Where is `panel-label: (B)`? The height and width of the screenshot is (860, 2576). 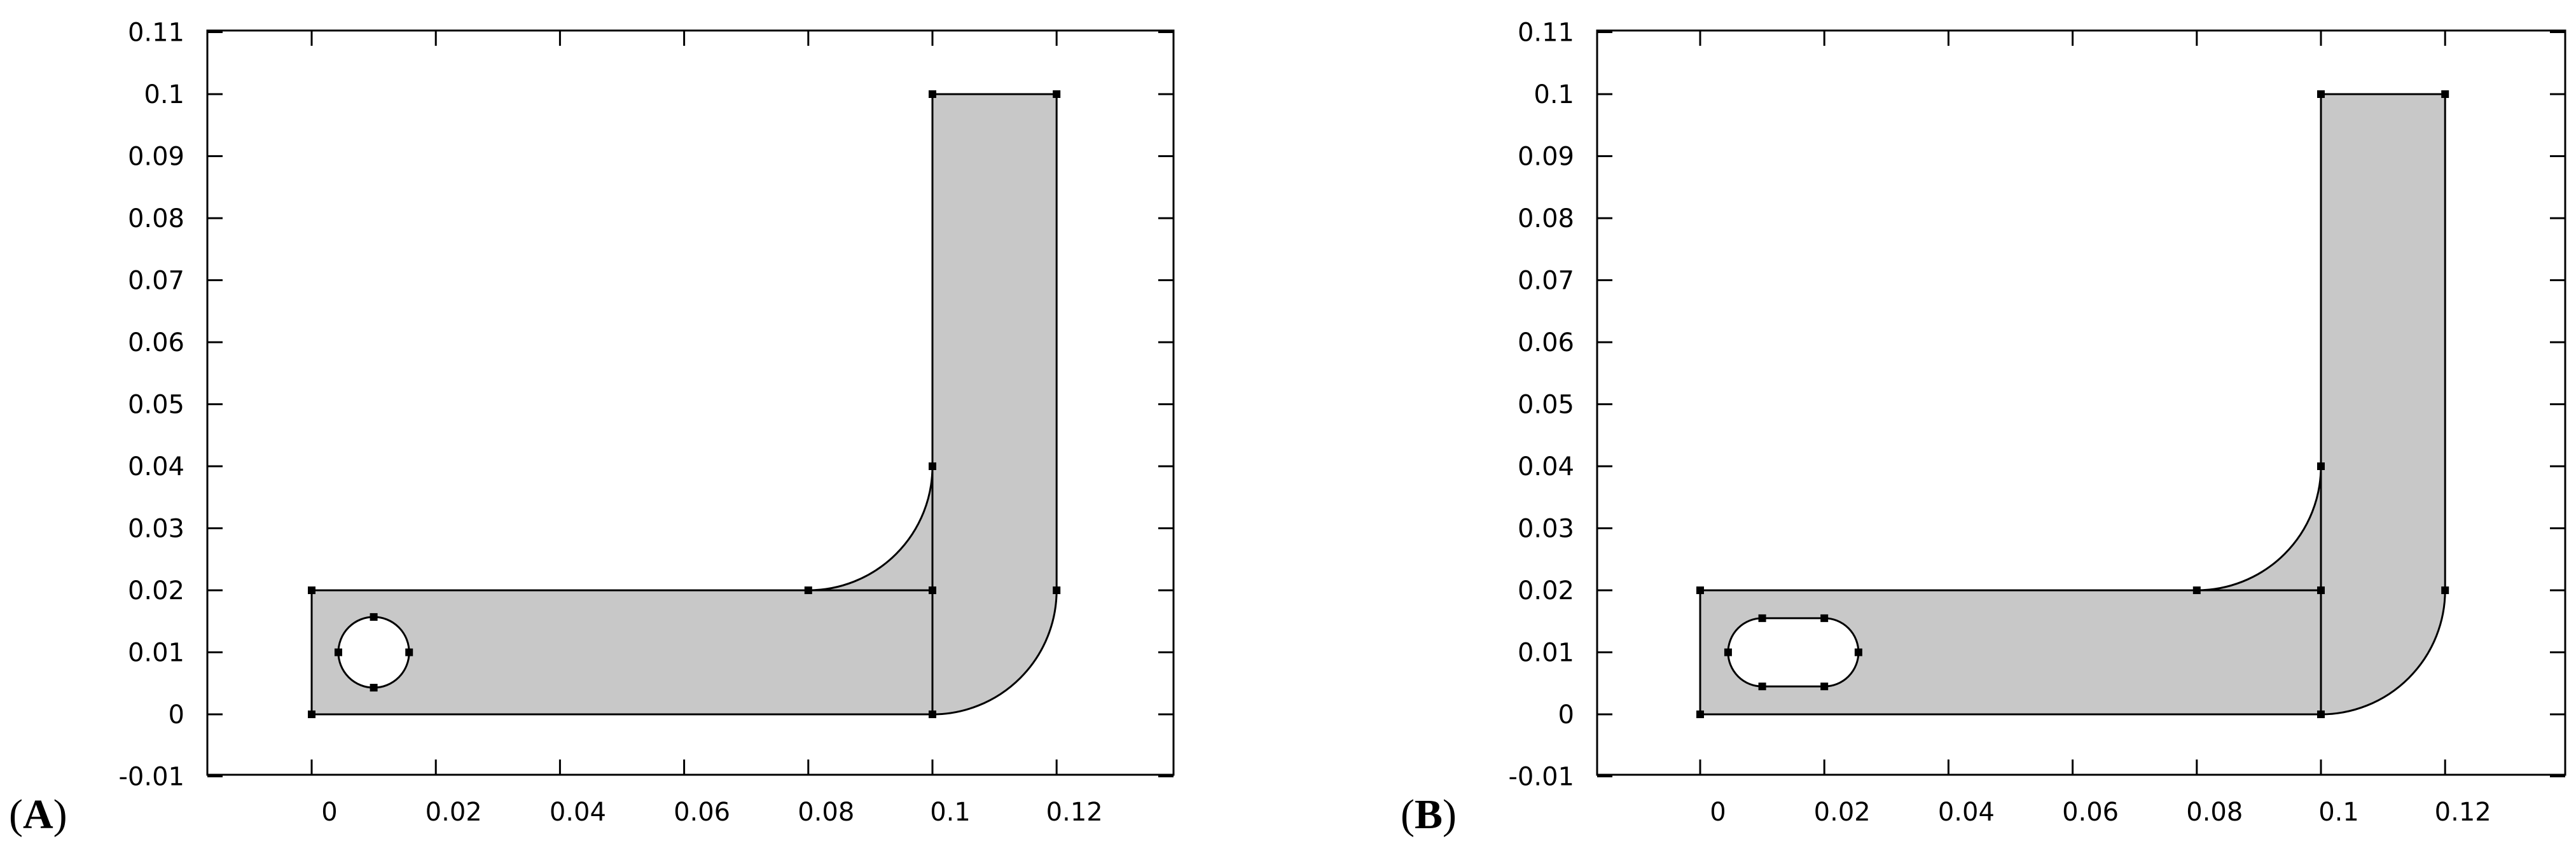 panel-label: (B) is located at coordinates (1429, 814).